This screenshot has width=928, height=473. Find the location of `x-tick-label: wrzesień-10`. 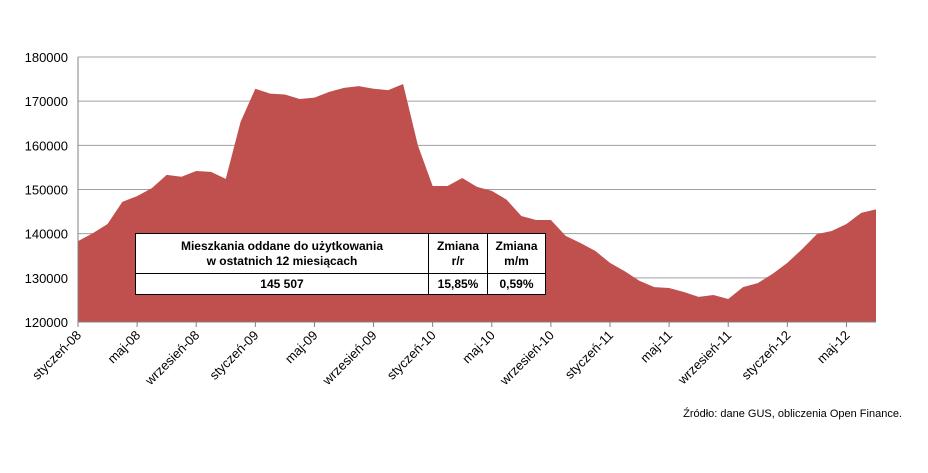

x-tick-label: wrzesień-10 is located at coordinates (526, 358).